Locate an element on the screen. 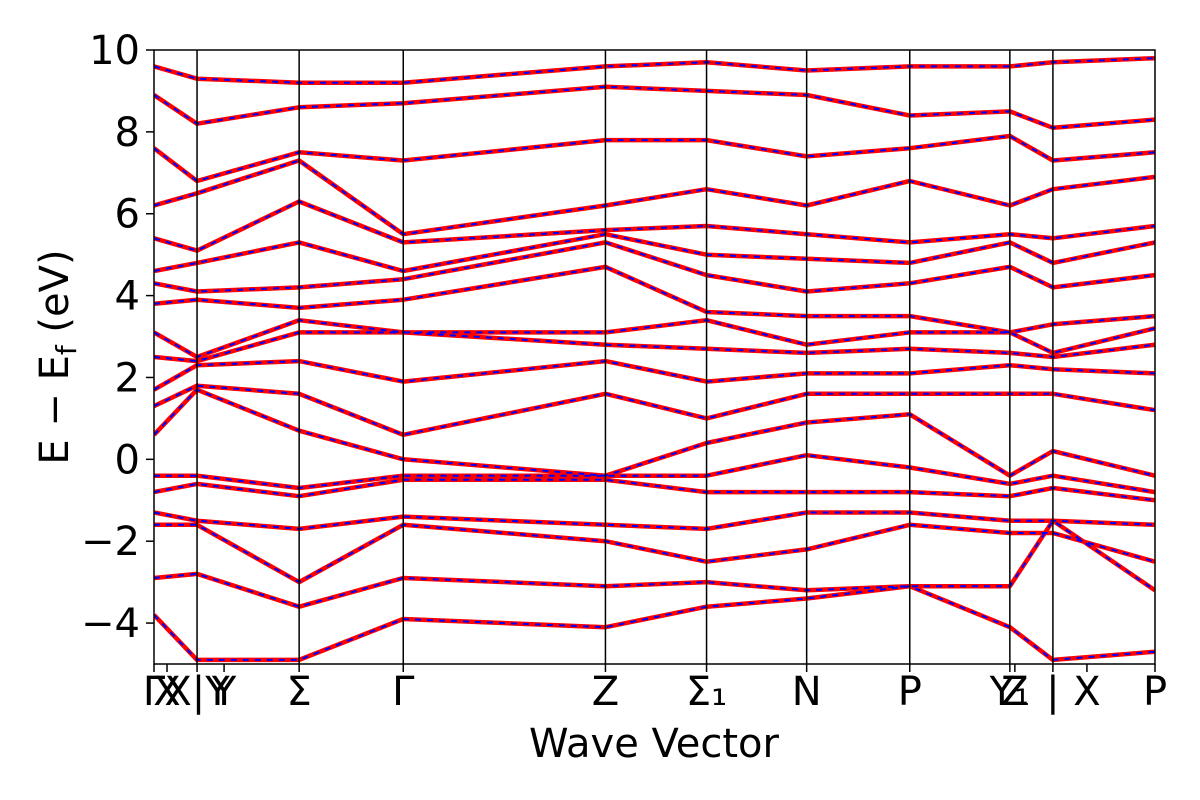 This screenshot has height=800, width=1200. x-axis-label: Wave Vector is located at coordinates (654, 744).